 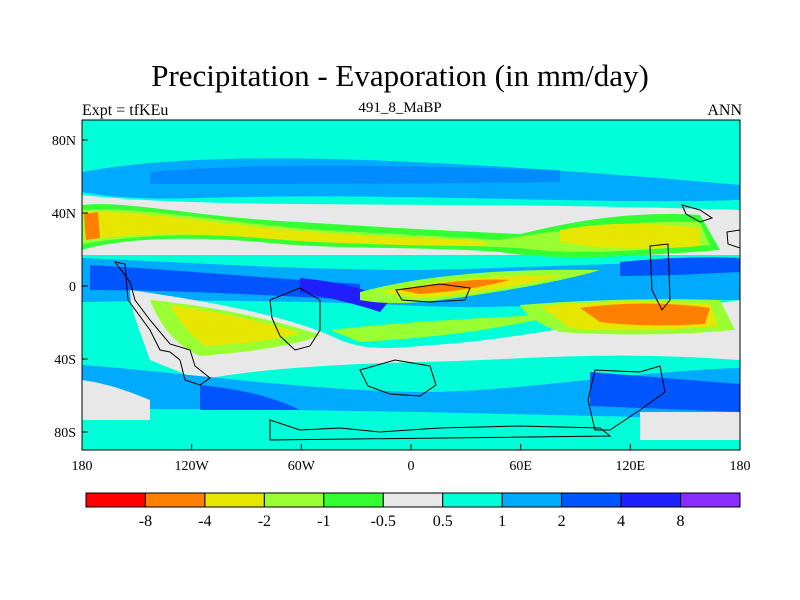 I want to click on run-label: 491_8_MaBP, so click(x=400, y=108).